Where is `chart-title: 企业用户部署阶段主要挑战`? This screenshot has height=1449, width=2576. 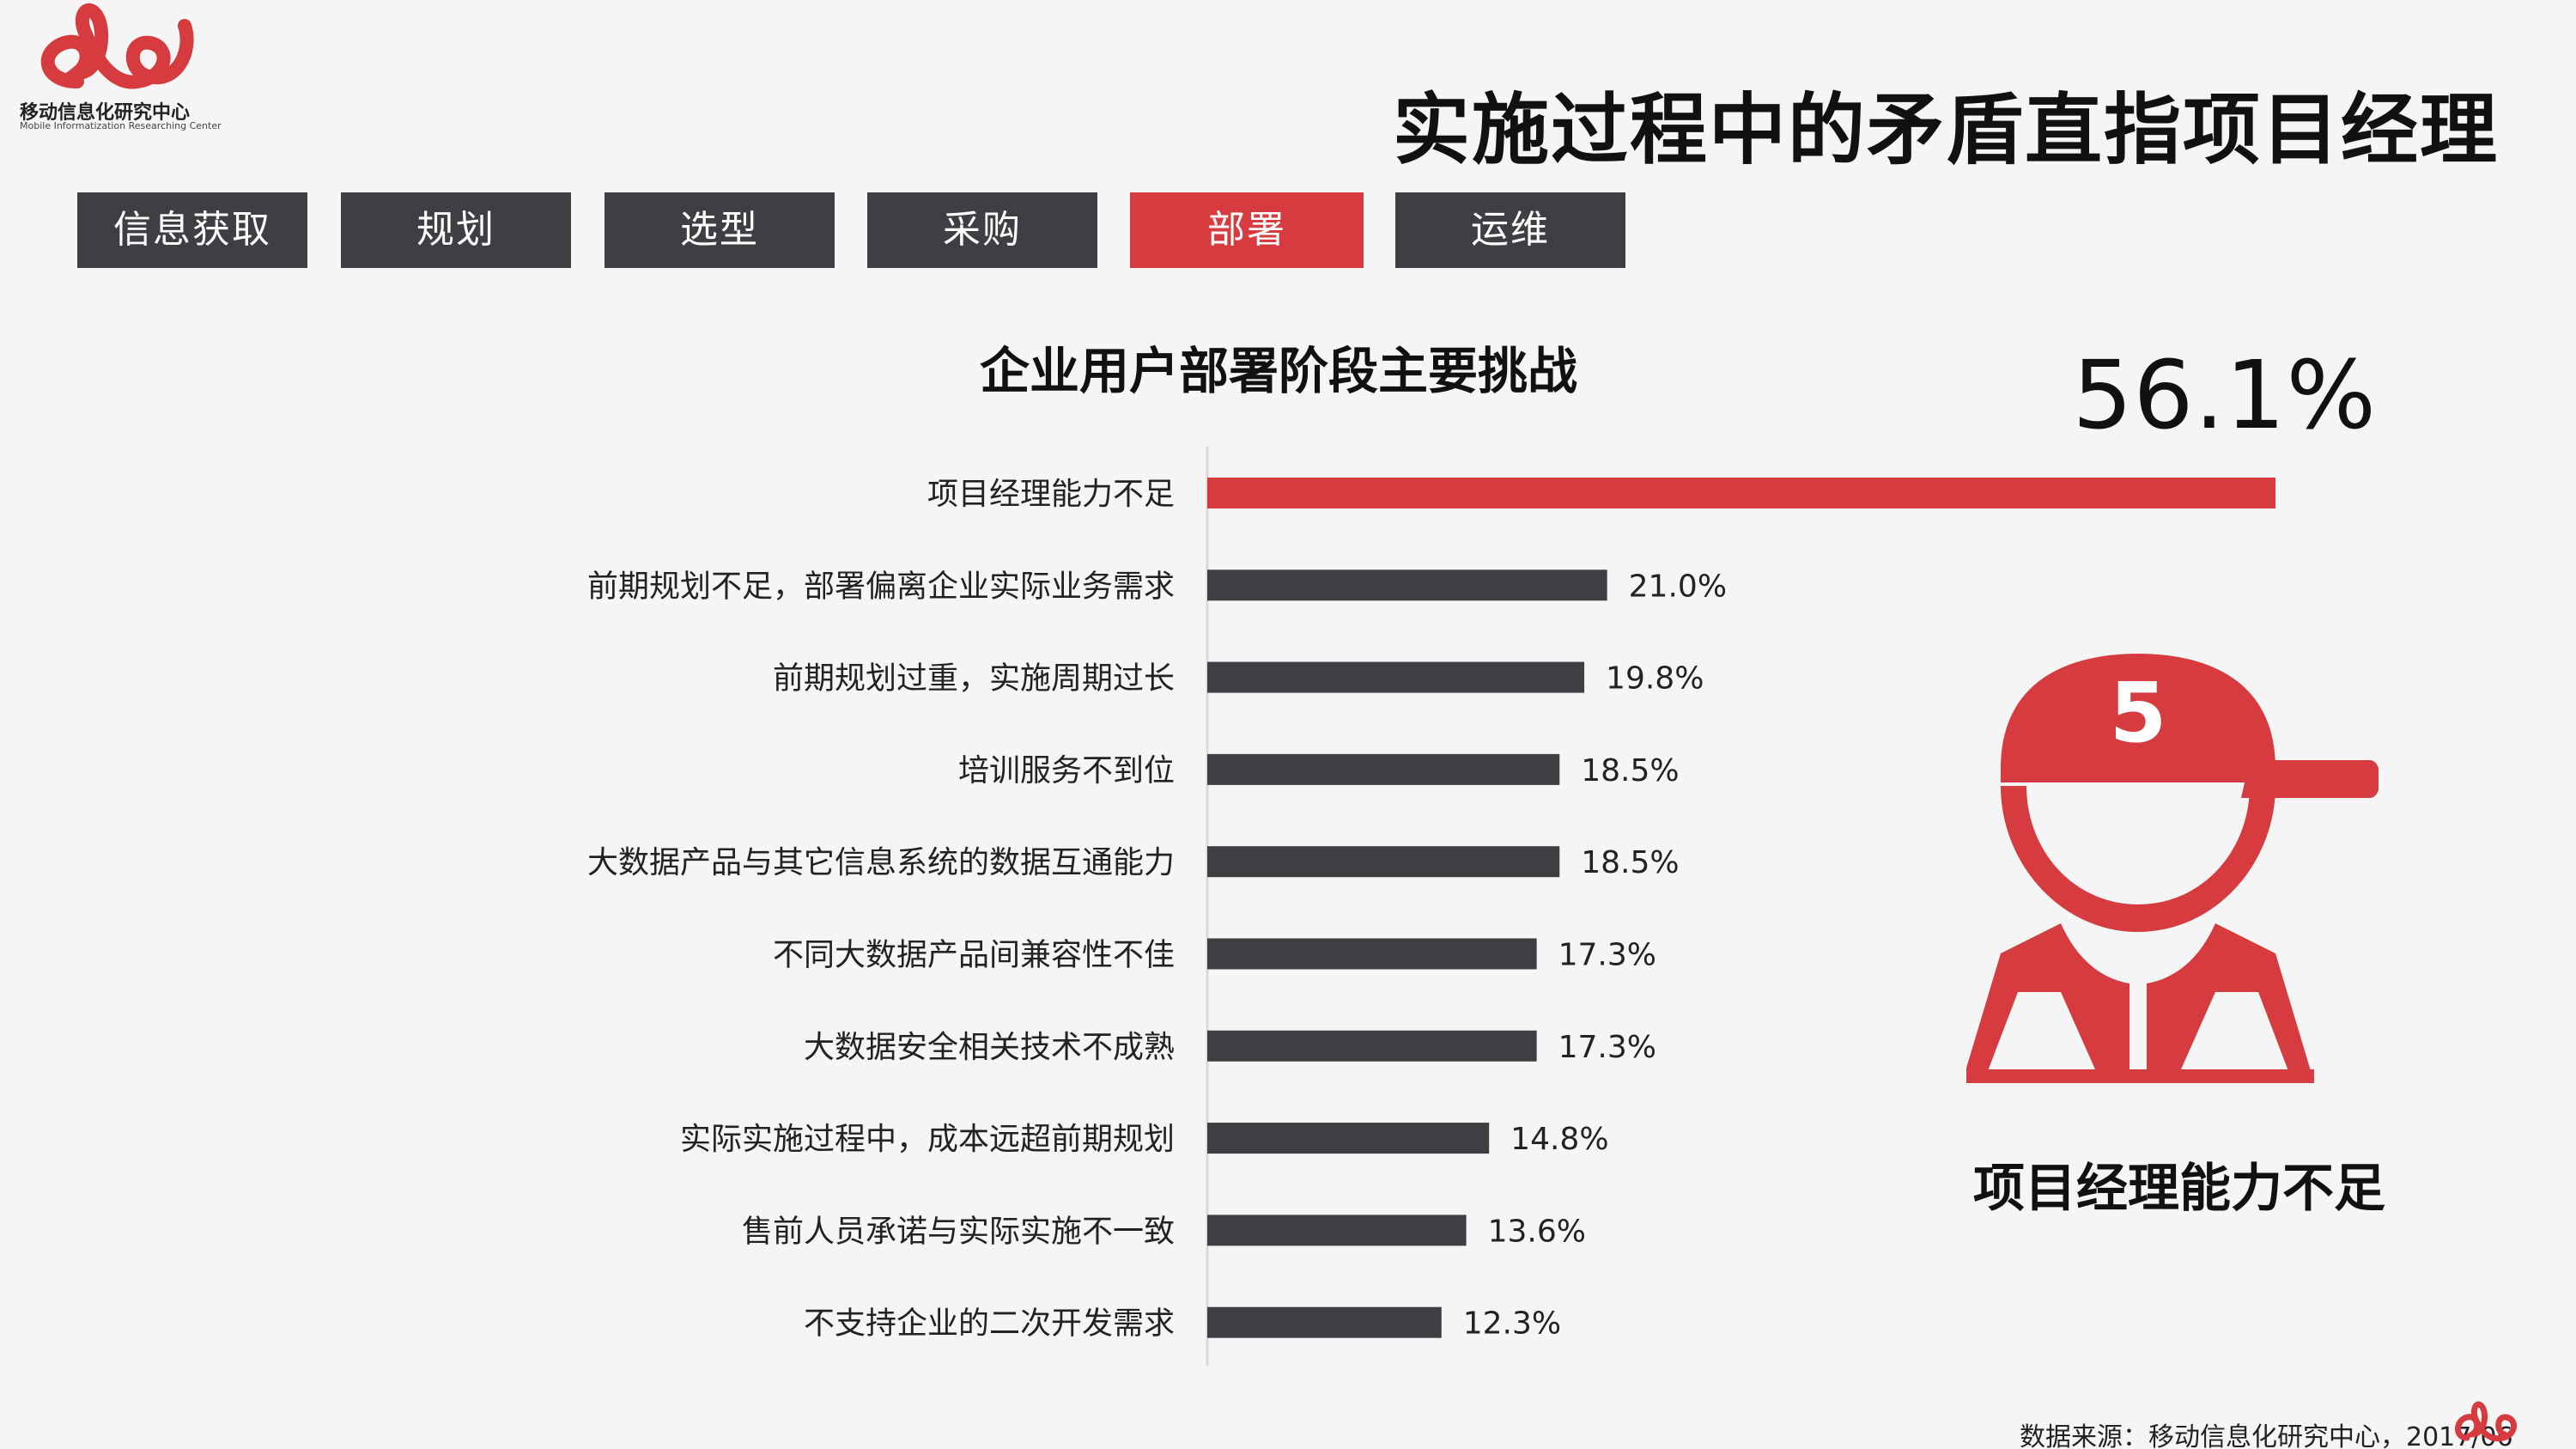 chart-title: 企业用户部署阶段主要挑战 is located at coordinates (1279, 371).